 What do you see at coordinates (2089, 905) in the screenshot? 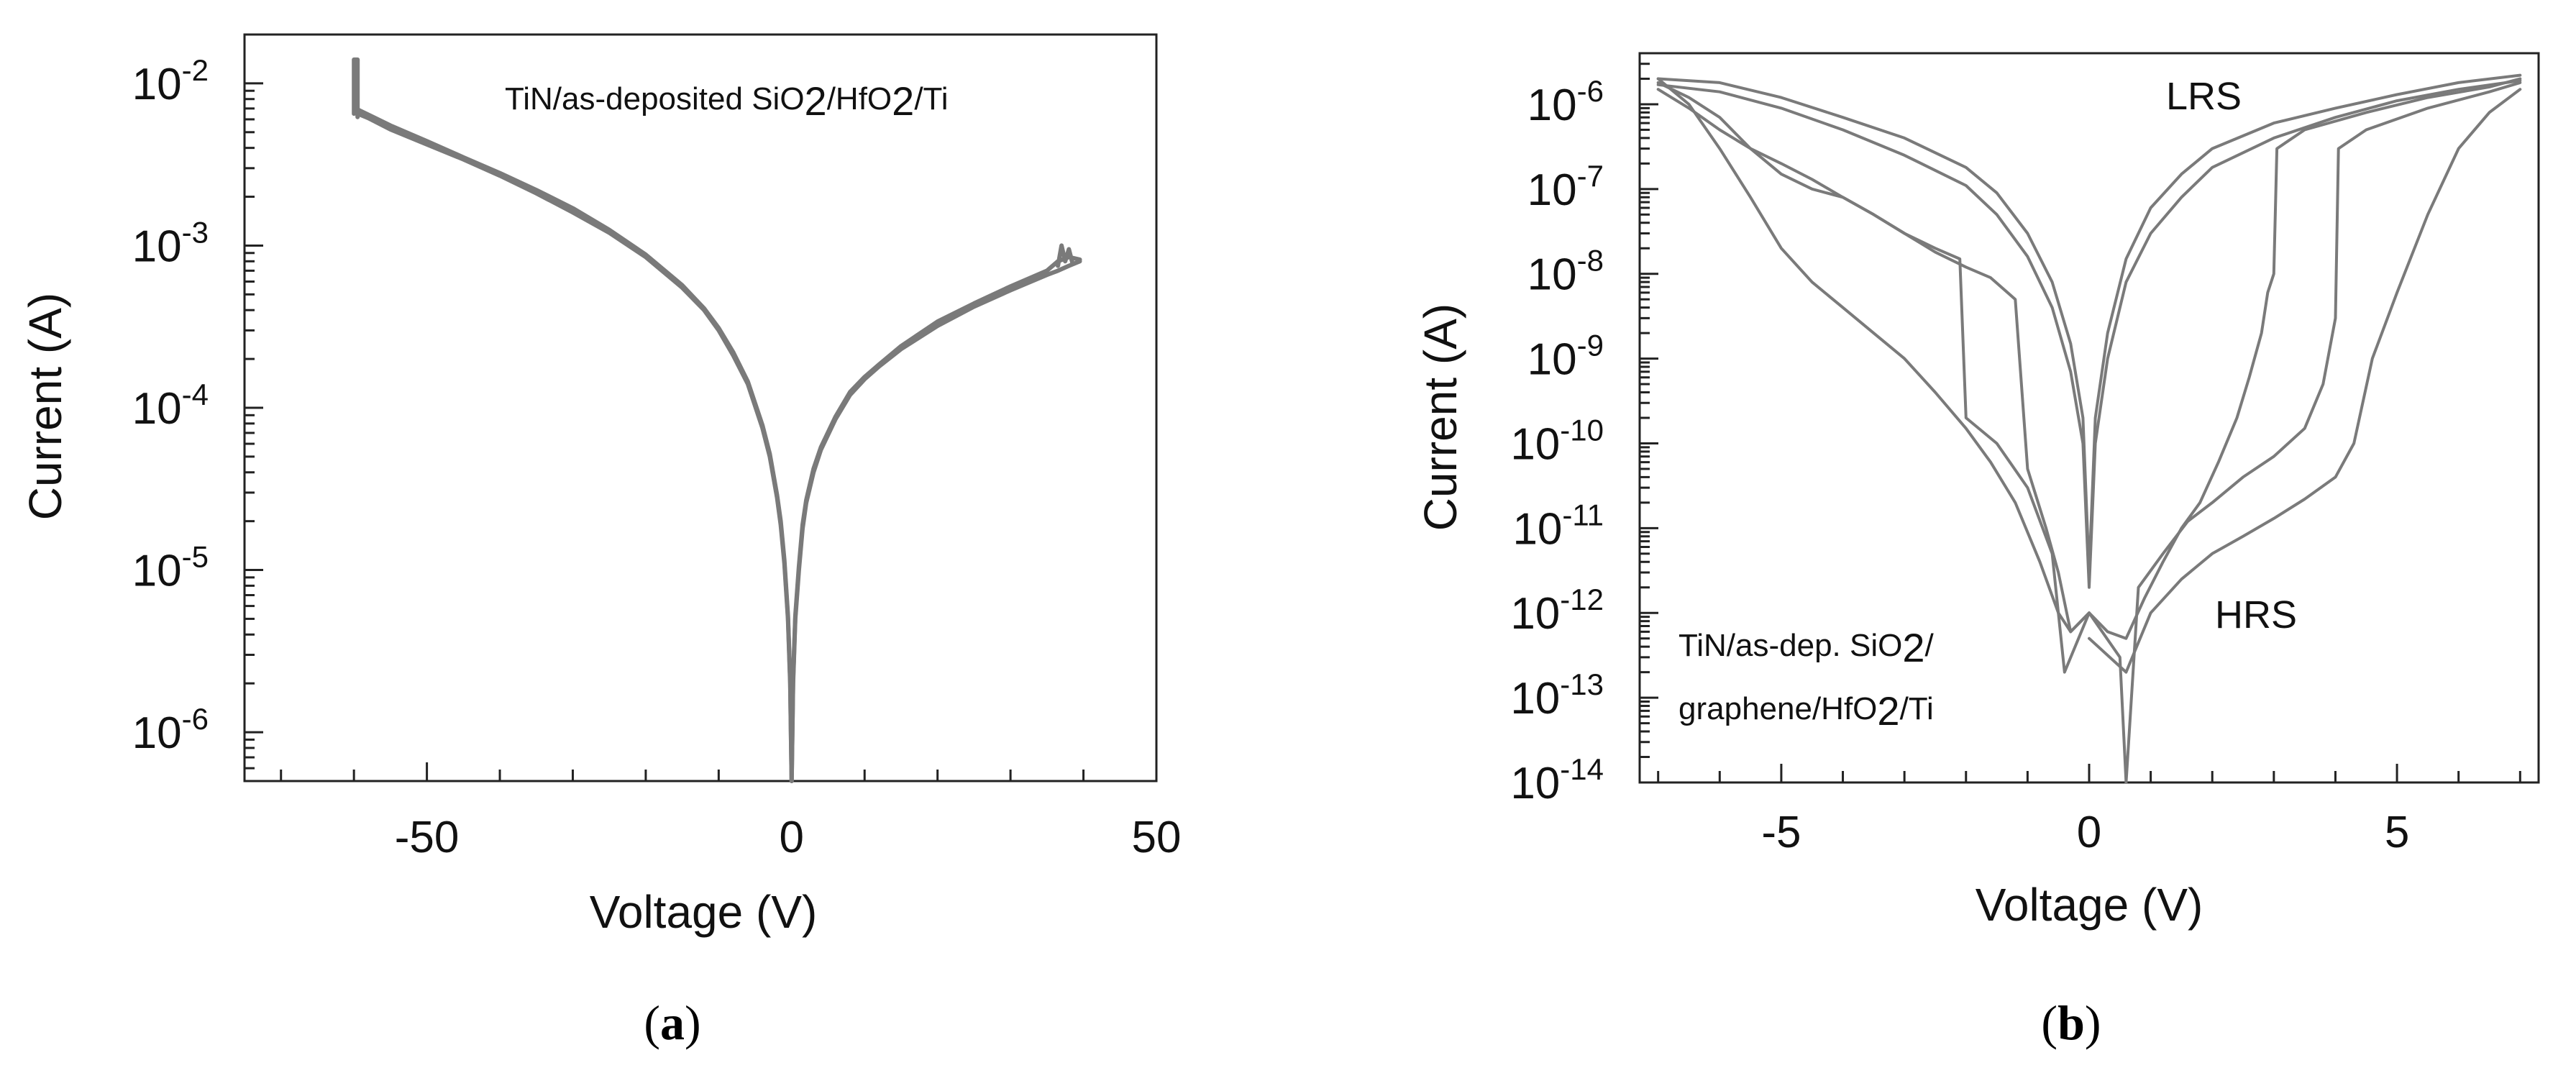
I see `b-x-axis-title: Voltage (V)` at bounding box center [2089, 905].